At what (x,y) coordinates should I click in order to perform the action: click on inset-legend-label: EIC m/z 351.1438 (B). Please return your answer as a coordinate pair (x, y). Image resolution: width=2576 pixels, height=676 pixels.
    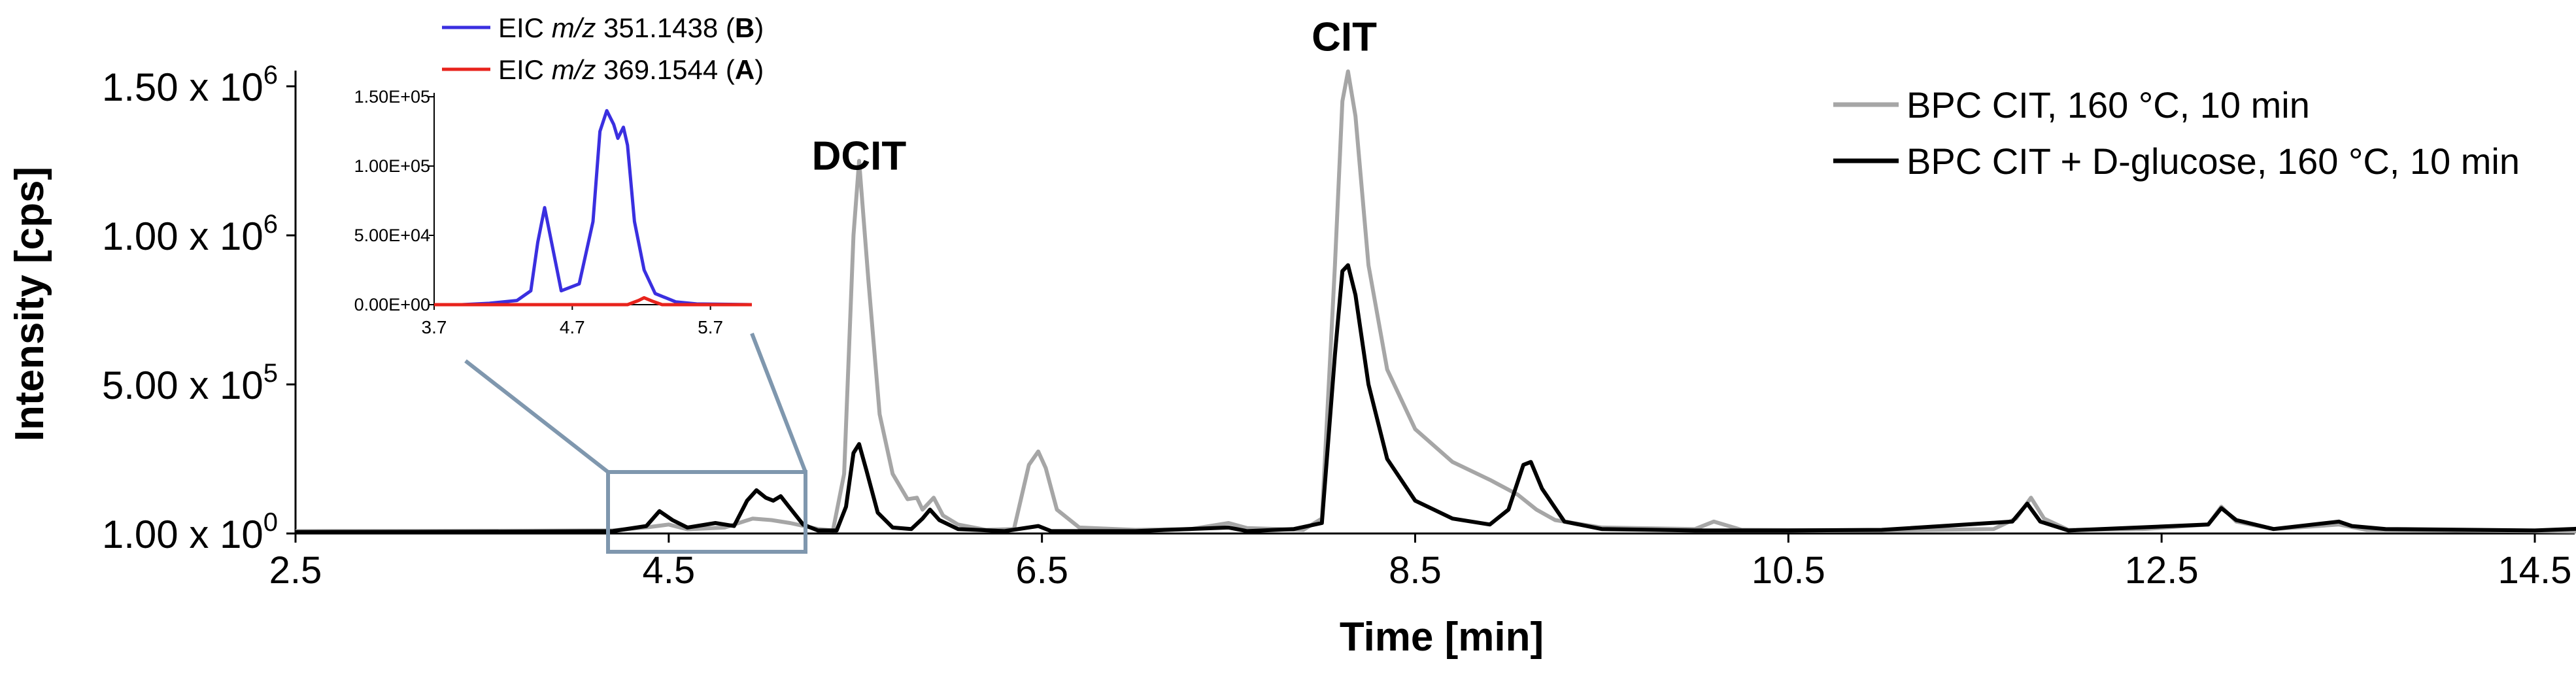
    Looking at the image, I should click on (631, 27).